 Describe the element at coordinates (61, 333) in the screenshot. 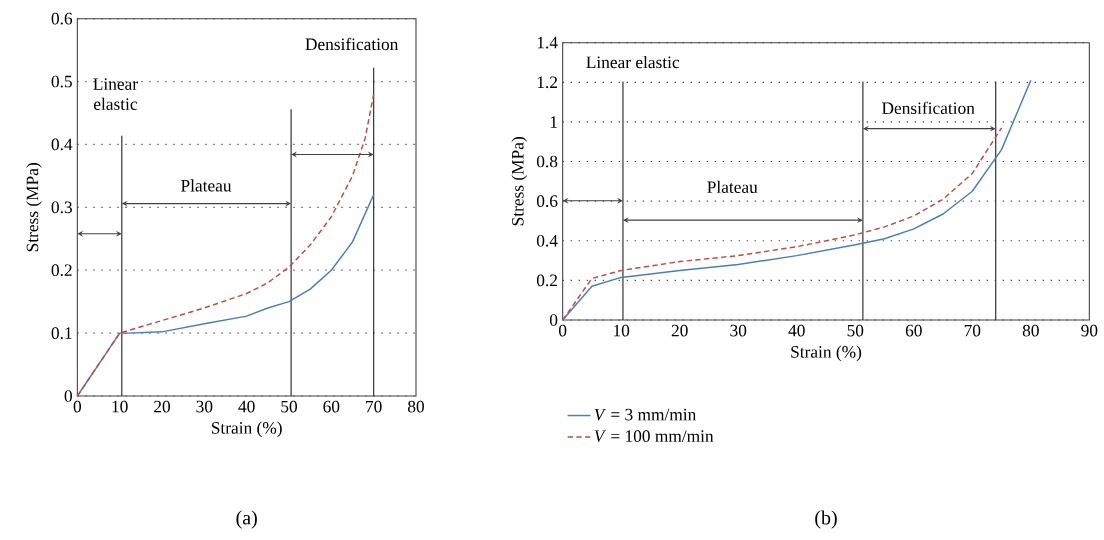

I see `y-tick-label: 0.1` at that location.